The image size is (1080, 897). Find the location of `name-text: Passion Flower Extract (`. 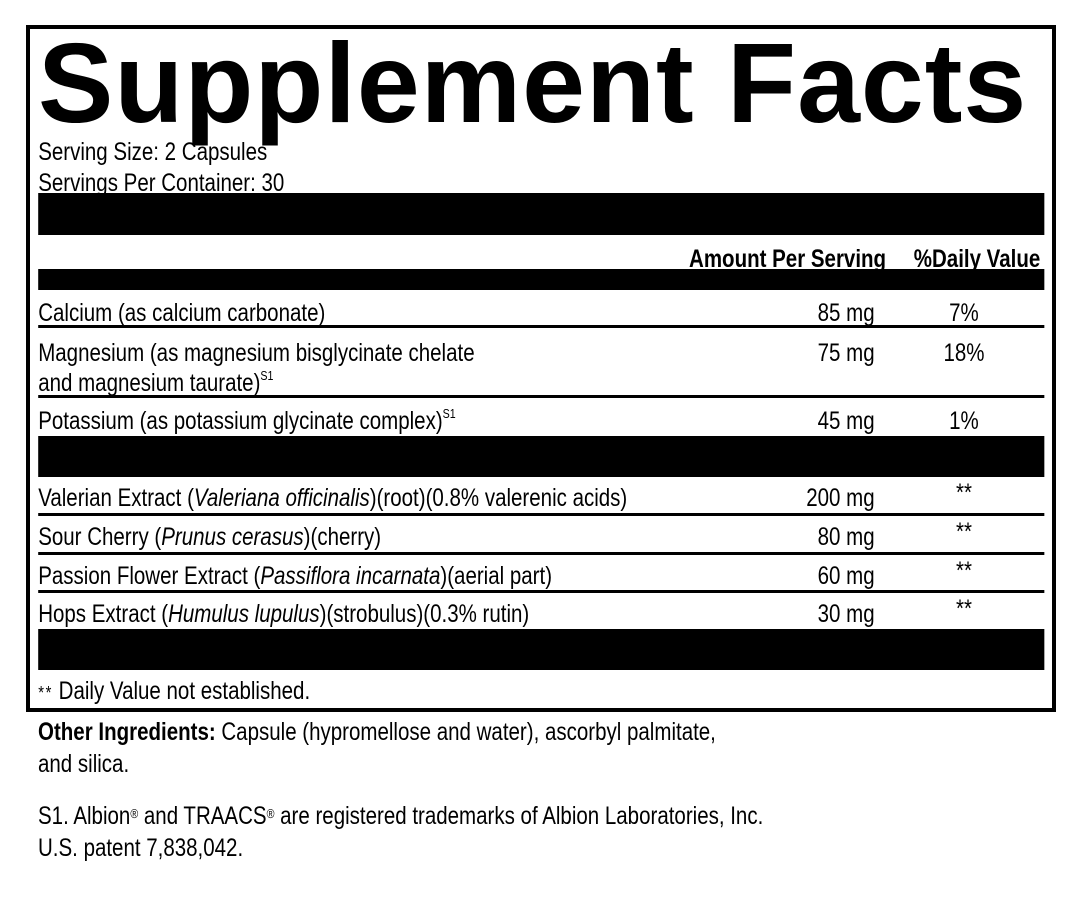

name-text: Passion Flower Extract ( is located at coordinates (149, 576).